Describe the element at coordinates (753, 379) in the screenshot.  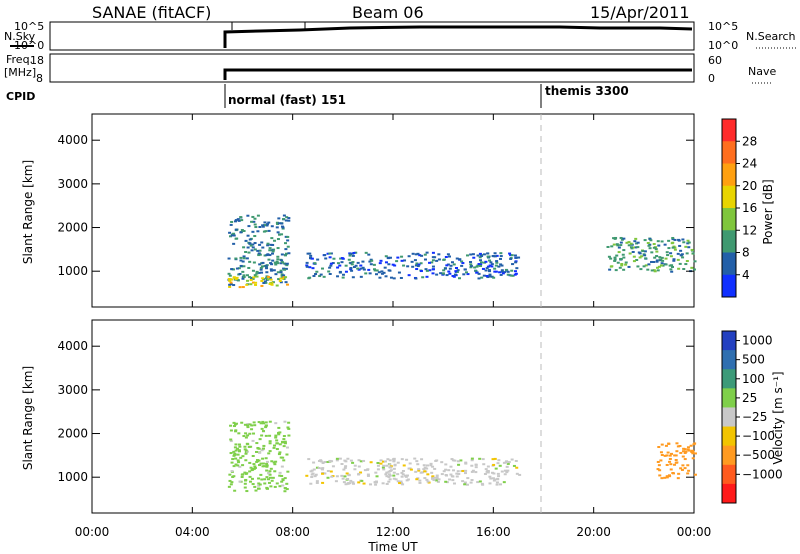
I see `colorbar-tick-label: 100` at that location.